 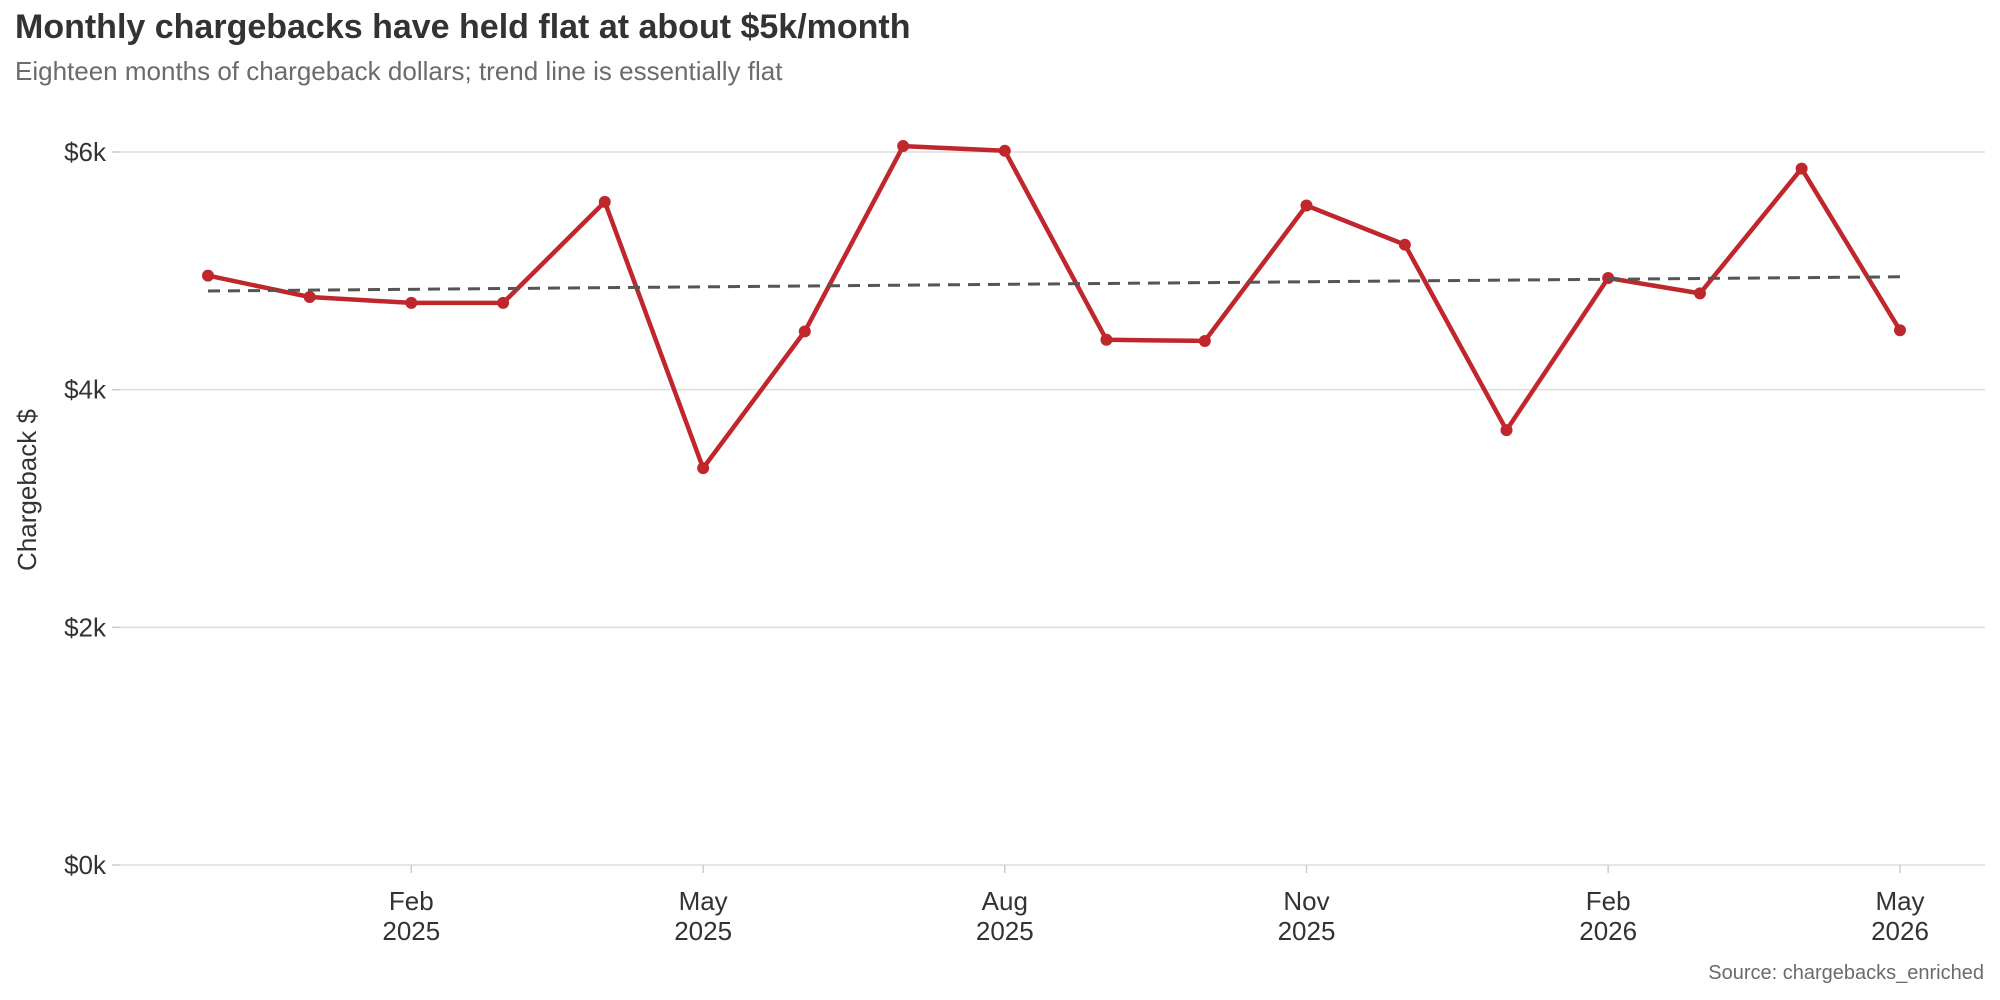 I want to click on y-tick-label: $2k, so click(x=85, y=627).